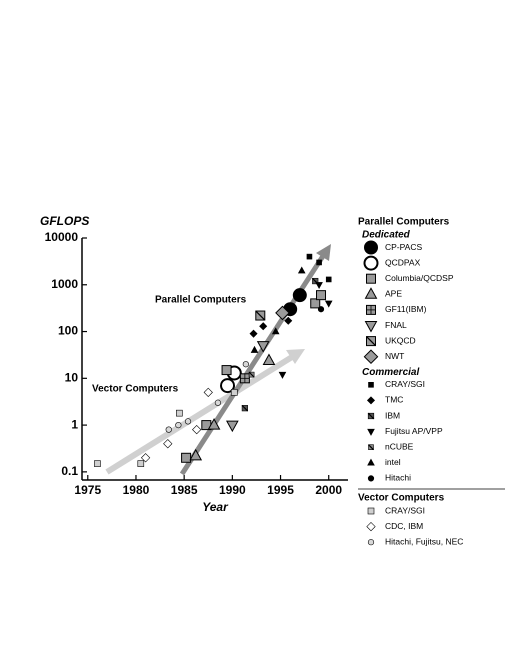 The height and width of the screenshot is (670, 518). Describe the element at coordinates (398, 478) in the screenshot. I see `legend-label: Hitachi` at that location.